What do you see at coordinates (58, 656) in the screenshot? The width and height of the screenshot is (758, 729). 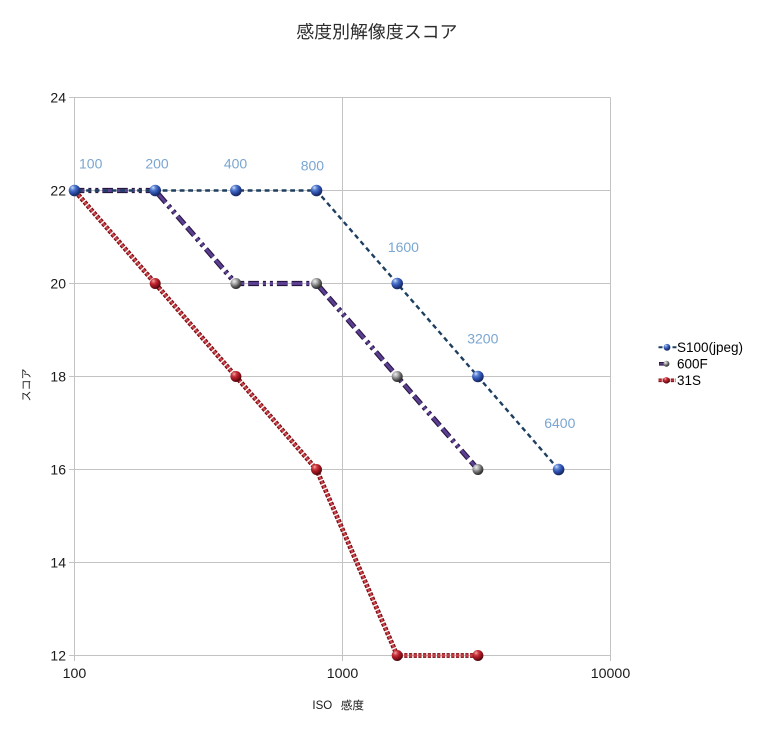 I see `svg-text: 12` at bounding box center [58, 656].